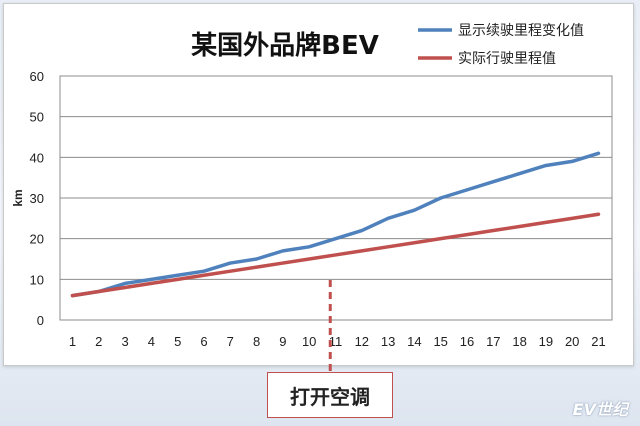 The height and width of the screenshot is (426, 640). What do you see at coordinates (98, 341) in the screenshot?
I see `x-tick-label: 2` at bounding box center [98, 341].